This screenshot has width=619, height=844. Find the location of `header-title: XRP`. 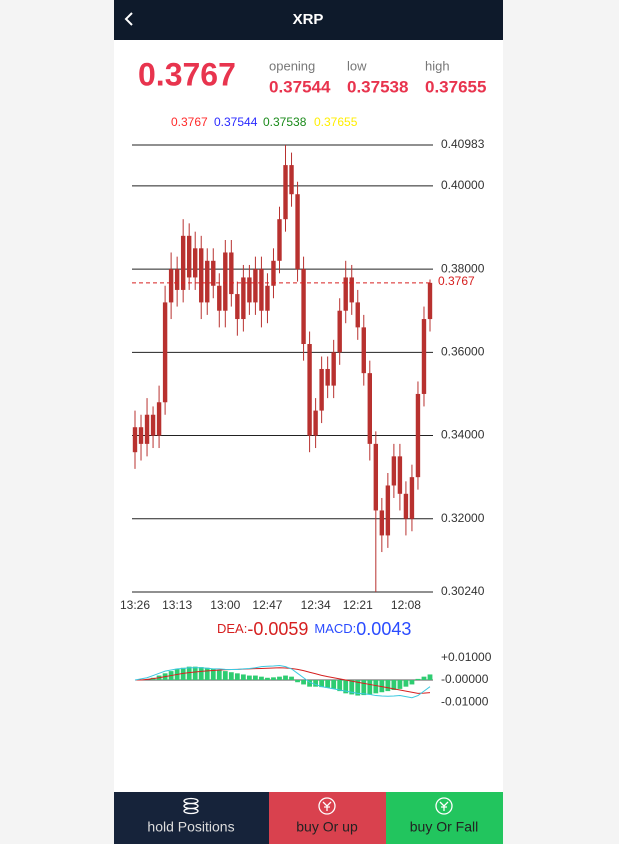

header-title: XRP is located at coordinates (308, 19).